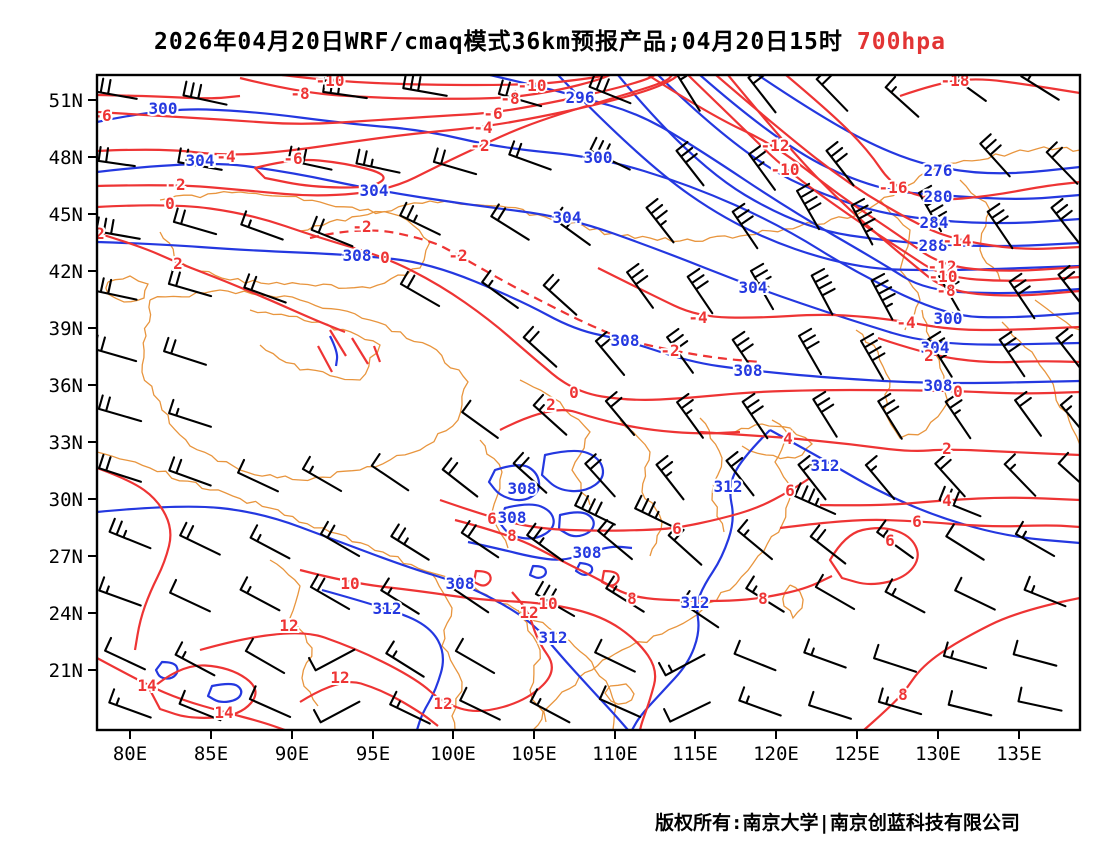 The height and width of the screenshot is (850, 1100). I want to click on y-tick-label: 24N, so click(66, 614).